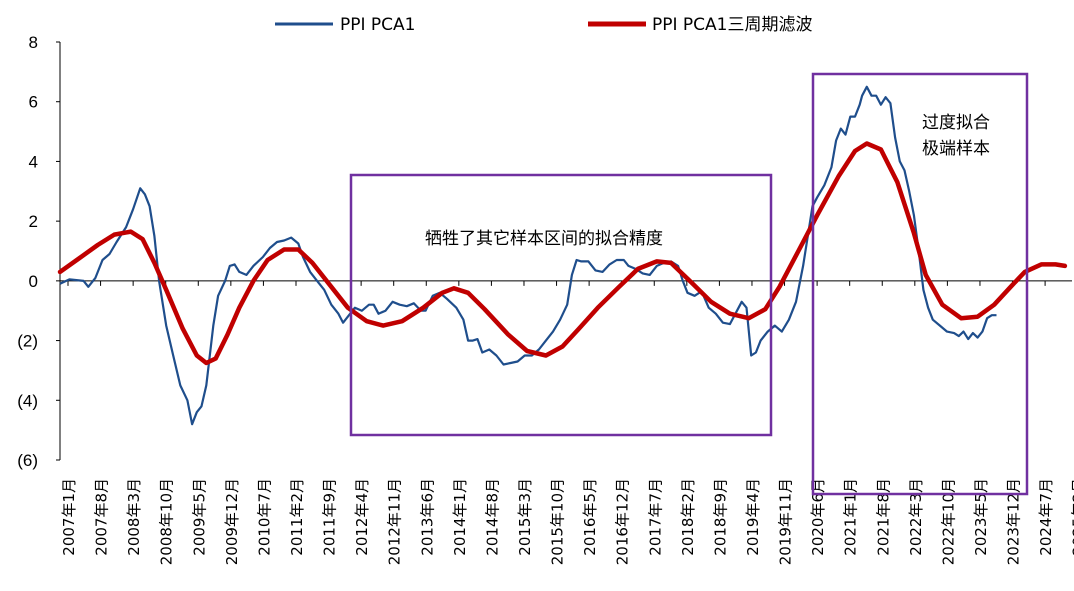  Describe the element at coordinates (492, 517) in the screenshot. I see `x-tick-label: 2014年8月` at that location.